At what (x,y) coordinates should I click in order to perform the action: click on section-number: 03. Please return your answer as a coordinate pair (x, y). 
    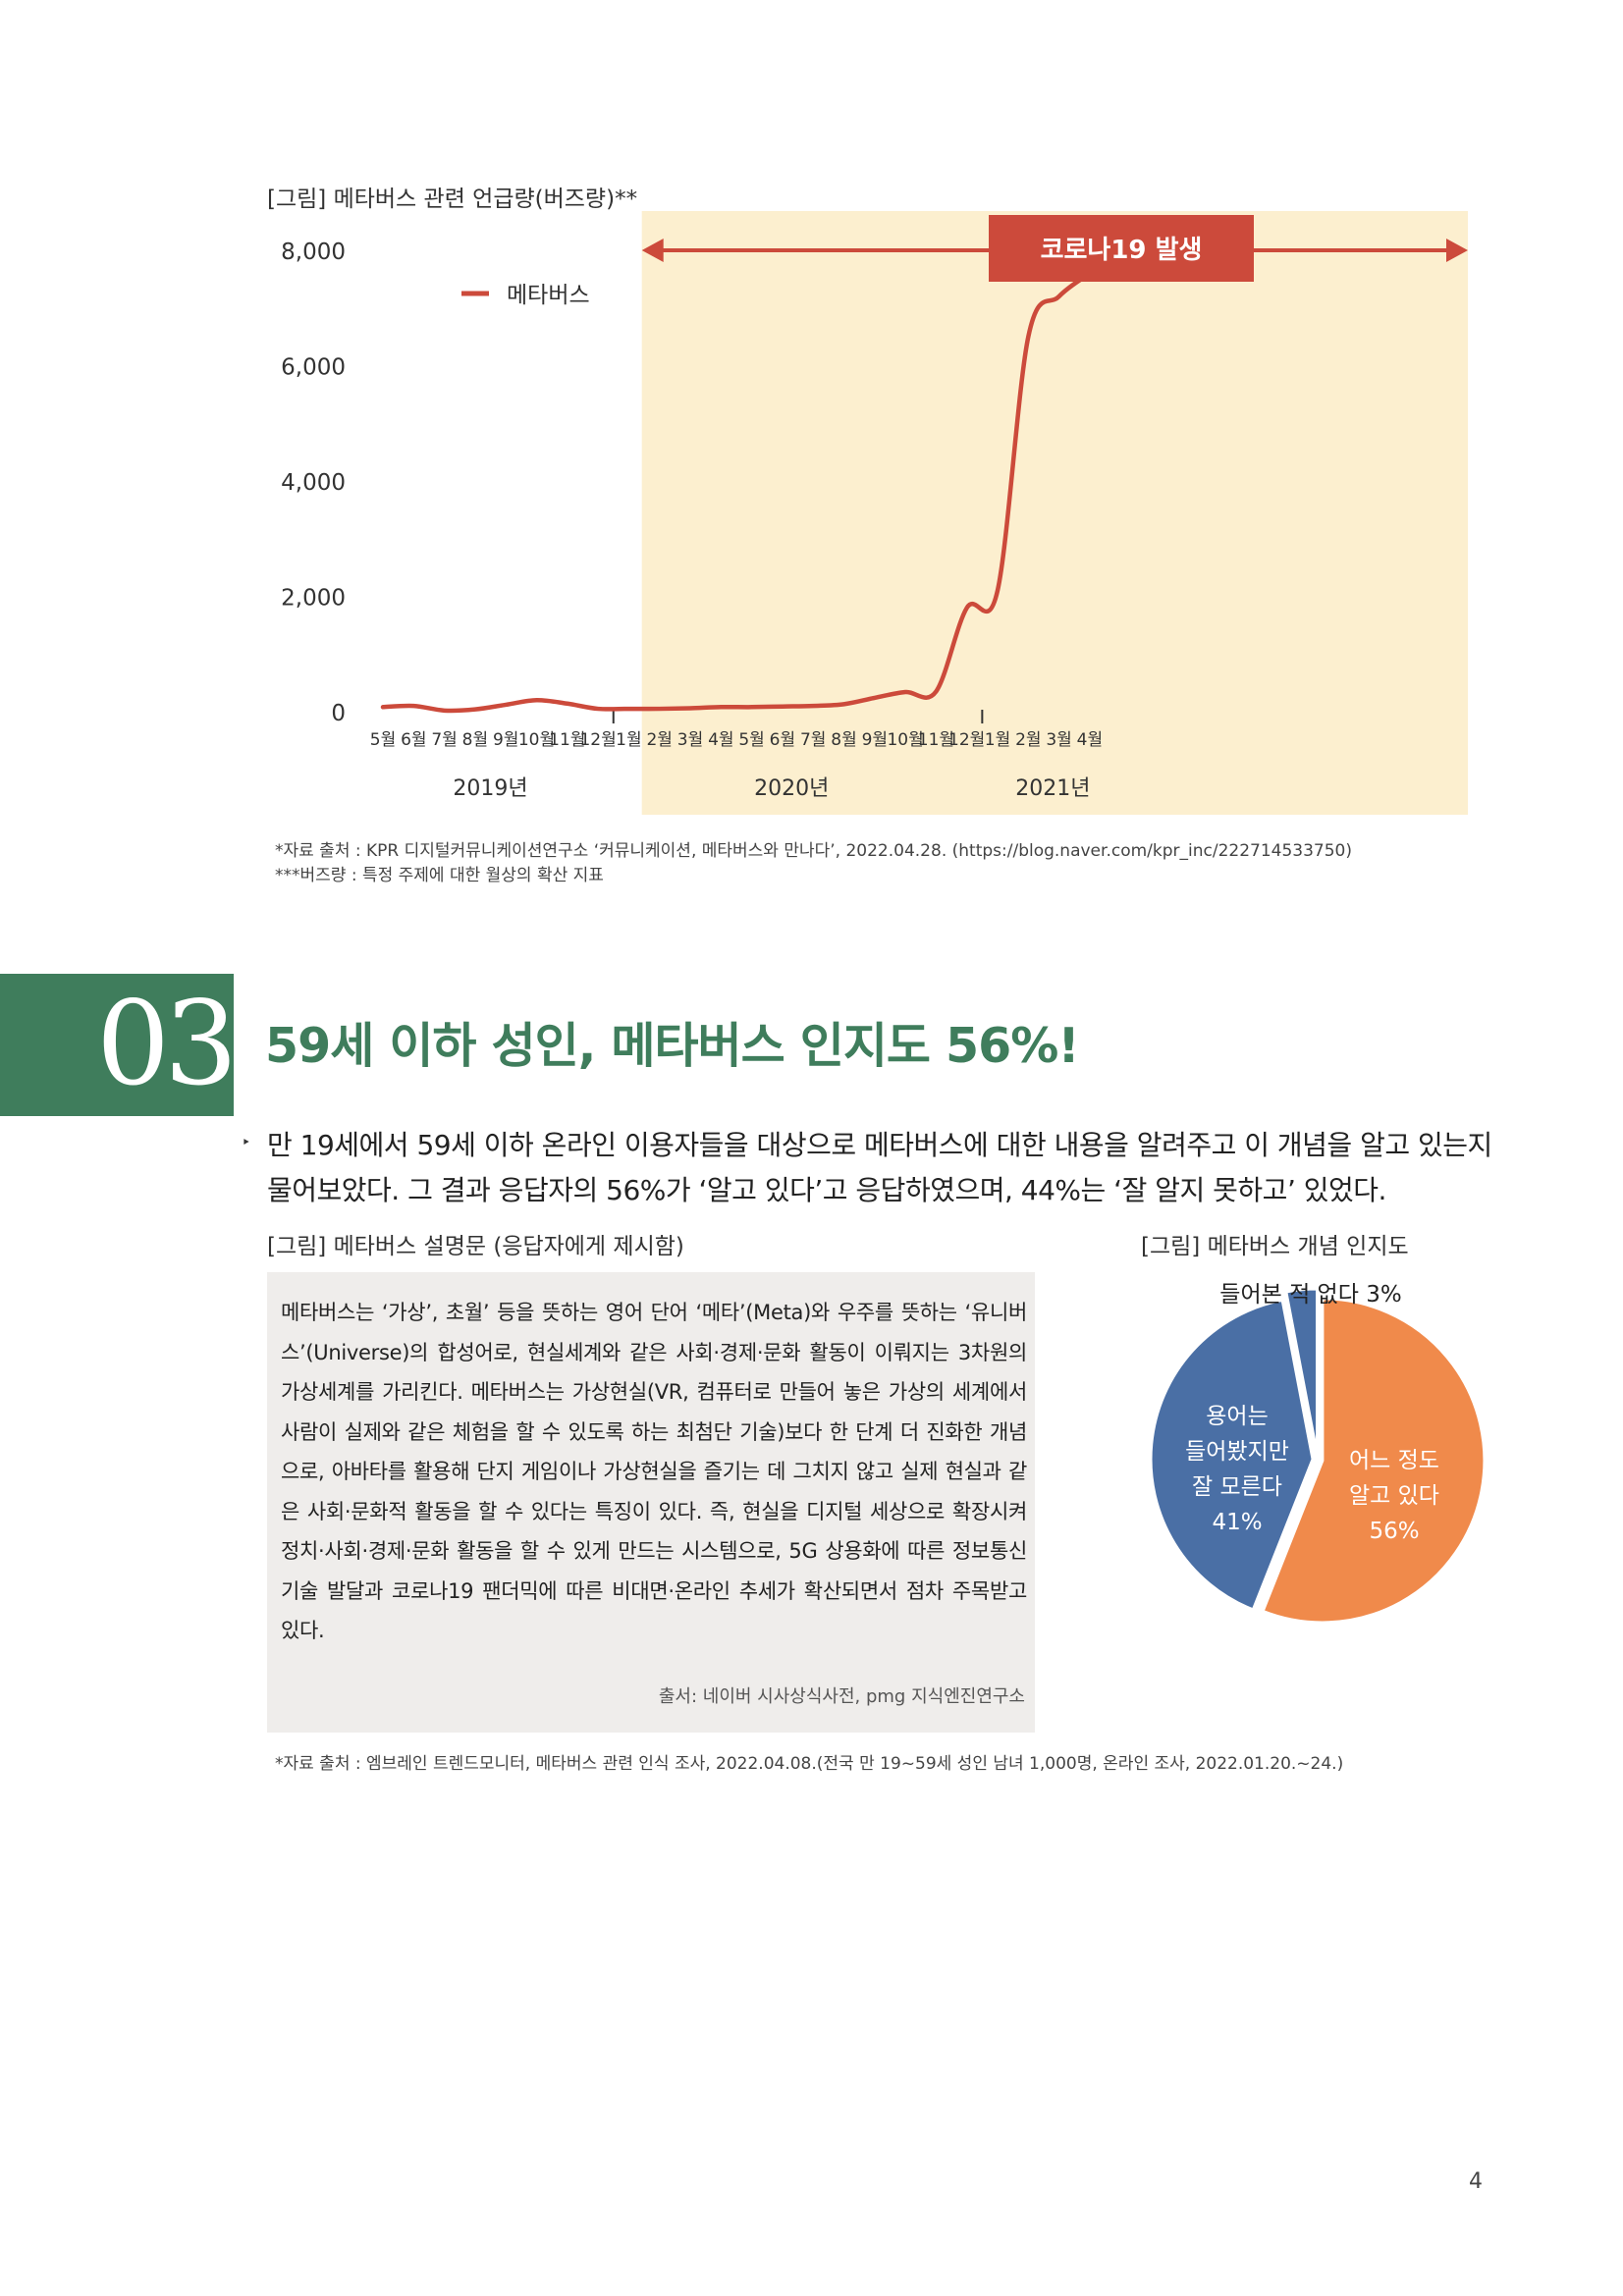
    Looking at the image, I should click on (167, 1044).